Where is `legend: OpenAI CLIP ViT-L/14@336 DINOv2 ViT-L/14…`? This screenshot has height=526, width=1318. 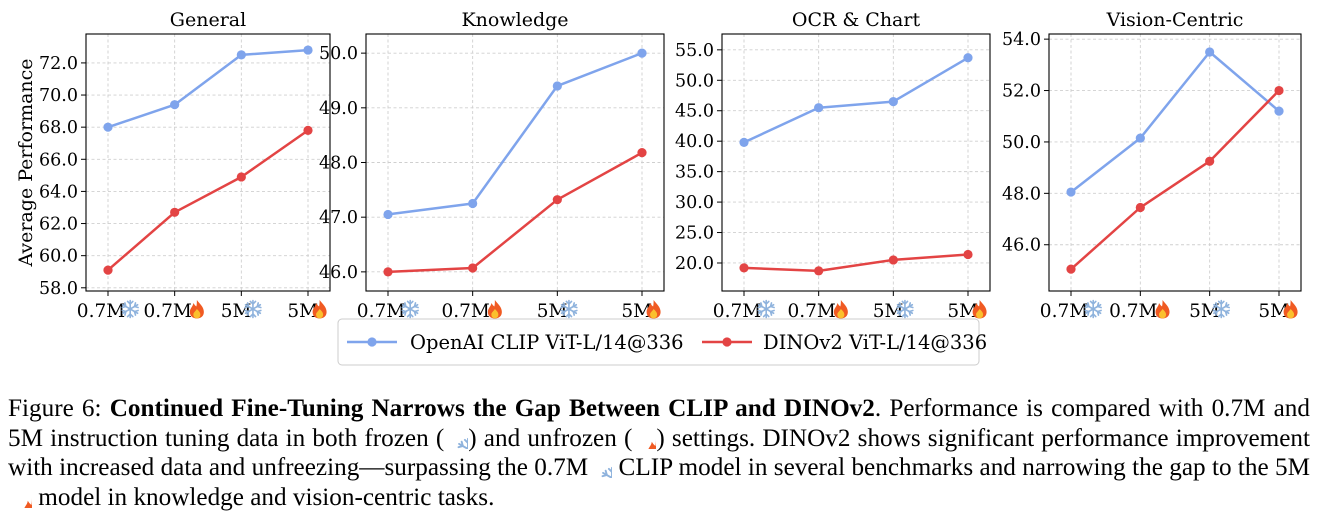
legend: OpenAI CLIP ViT-L/14@336 DINOv2 ViT-L/14… is located at coordinates (662, 342).